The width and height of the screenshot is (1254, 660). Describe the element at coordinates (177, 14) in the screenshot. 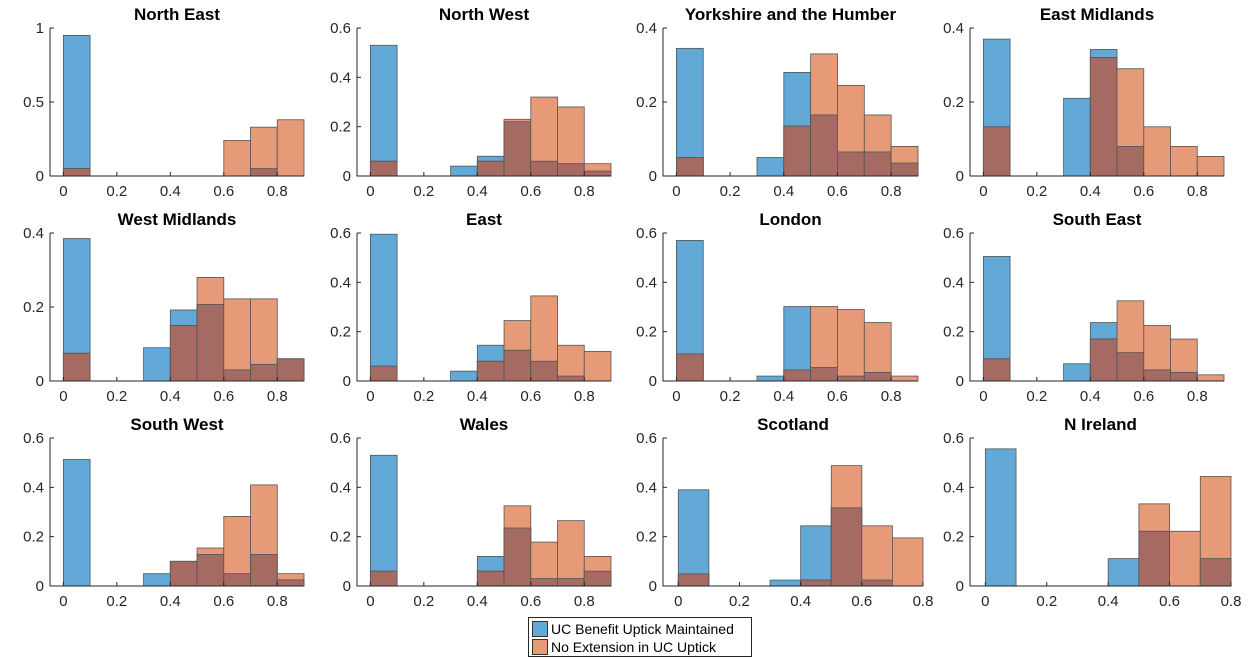

I see `panel-title-north-east: North East` at that location.